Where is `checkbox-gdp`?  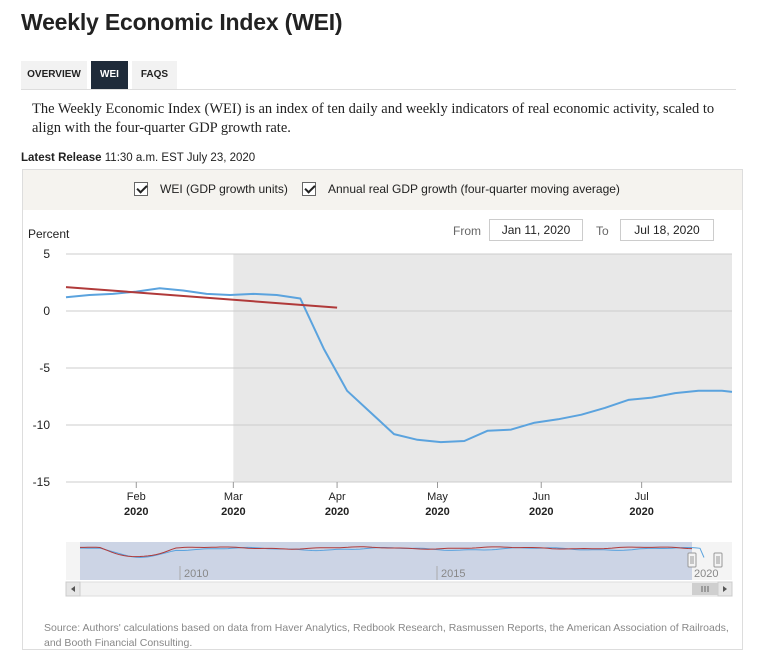 checkbox-gdp is located at coordinates (309, 189).